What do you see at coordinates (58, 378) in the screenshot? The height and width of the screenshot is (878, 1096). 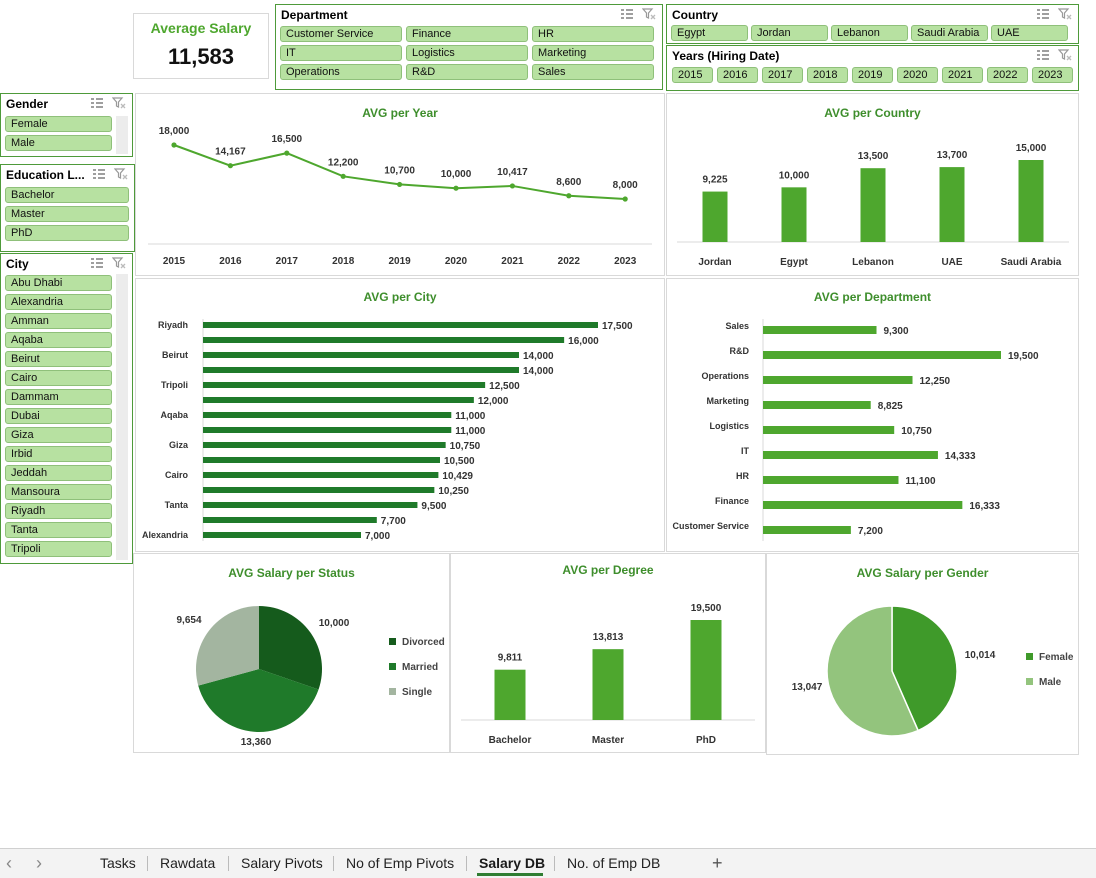 I see `slicer-item-cairo: Cairo` at bounding box center [58, 378].